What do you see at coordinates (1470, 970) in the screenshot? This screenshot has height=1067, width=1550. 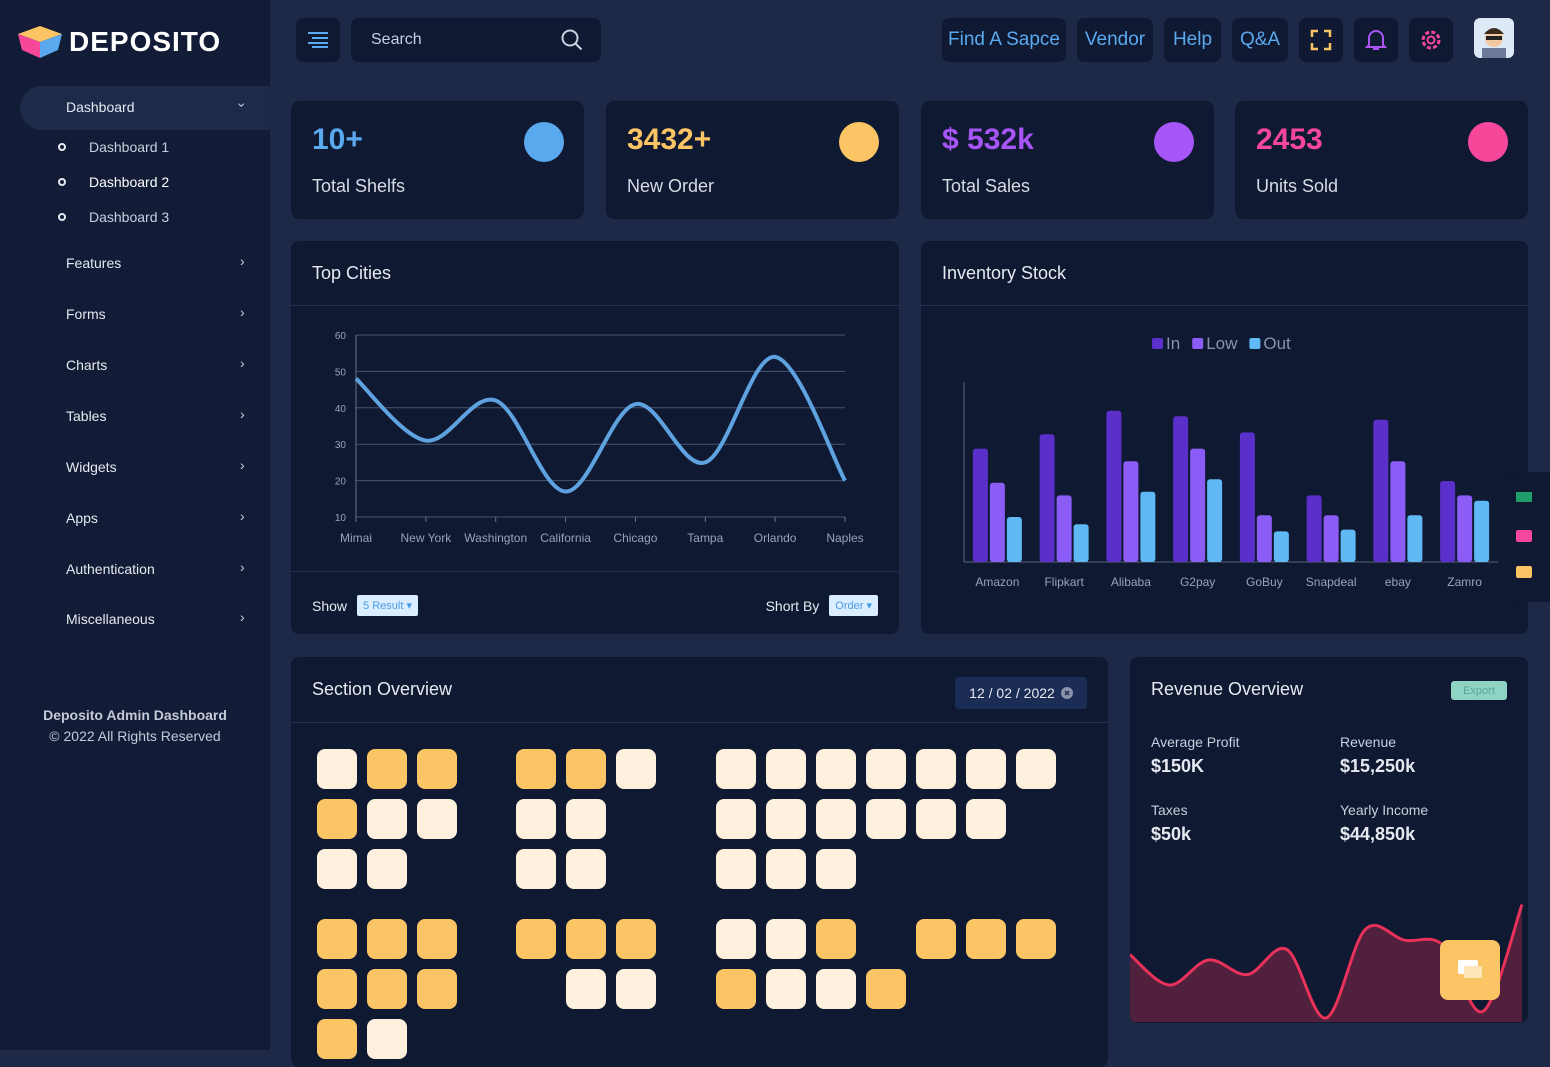 I see `chat-button` at bounding box center [1470, 970].